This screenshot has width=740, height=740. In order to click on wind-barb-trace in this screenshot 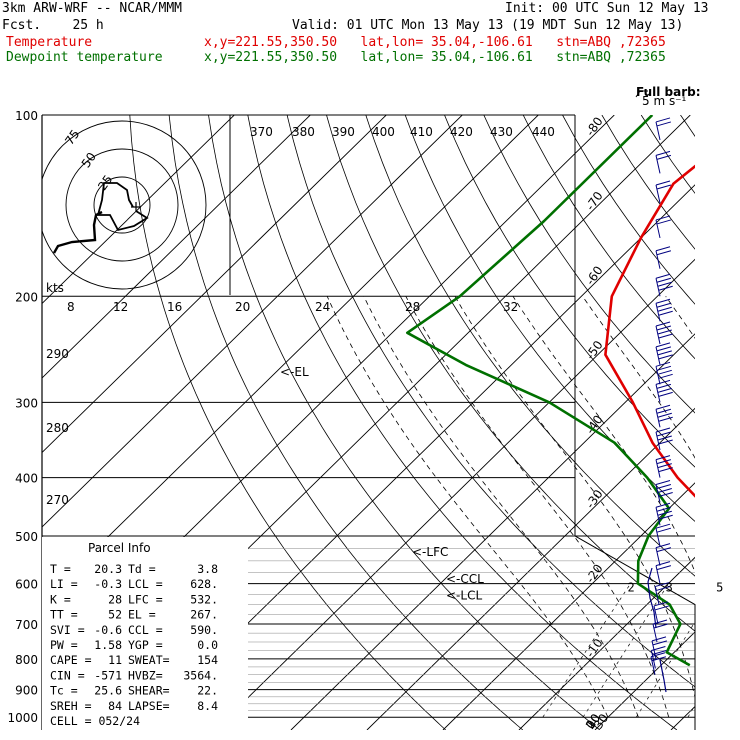, I will do `click(657, 630)`.